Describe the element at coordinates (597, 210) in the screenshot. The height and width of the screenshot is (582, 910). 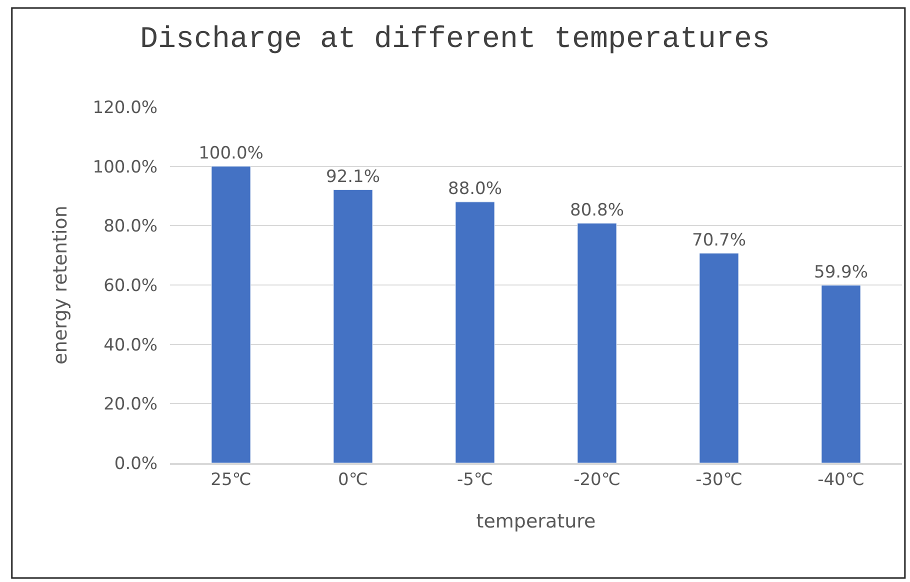
I see `data-label: 80.8%` at that location.